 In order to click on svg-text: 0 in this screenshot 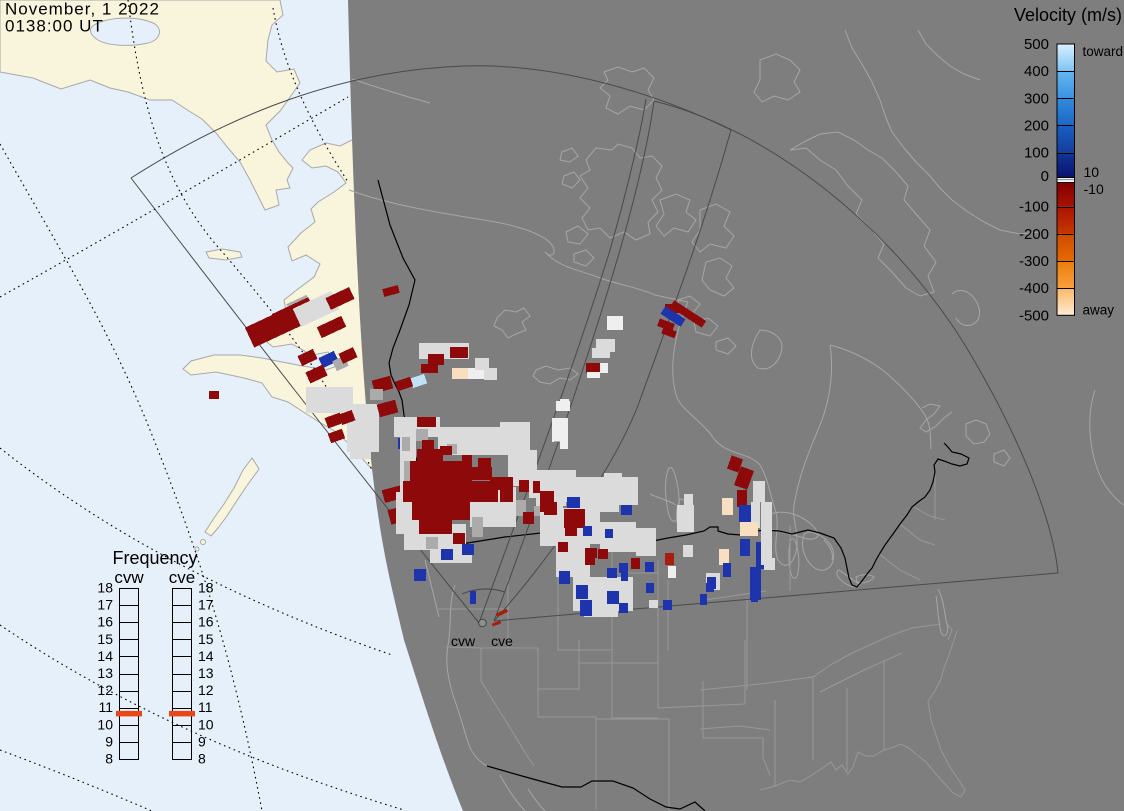, I will do `click(1045, 176)`.